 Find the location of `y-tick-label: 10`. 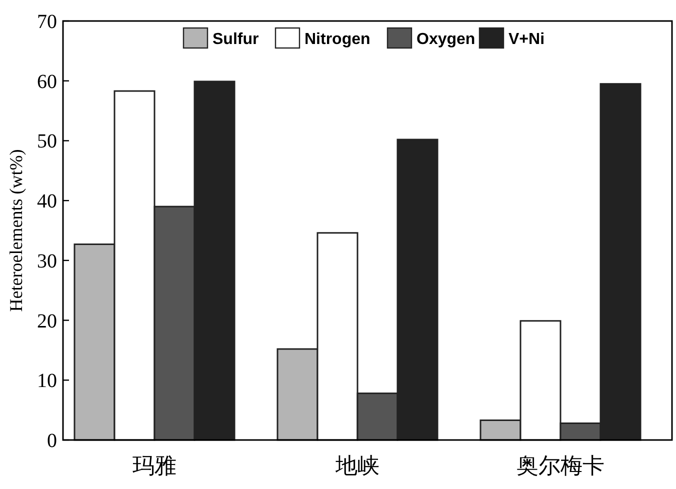

y-tick-label: 10 is located at coordinates (47, 381).